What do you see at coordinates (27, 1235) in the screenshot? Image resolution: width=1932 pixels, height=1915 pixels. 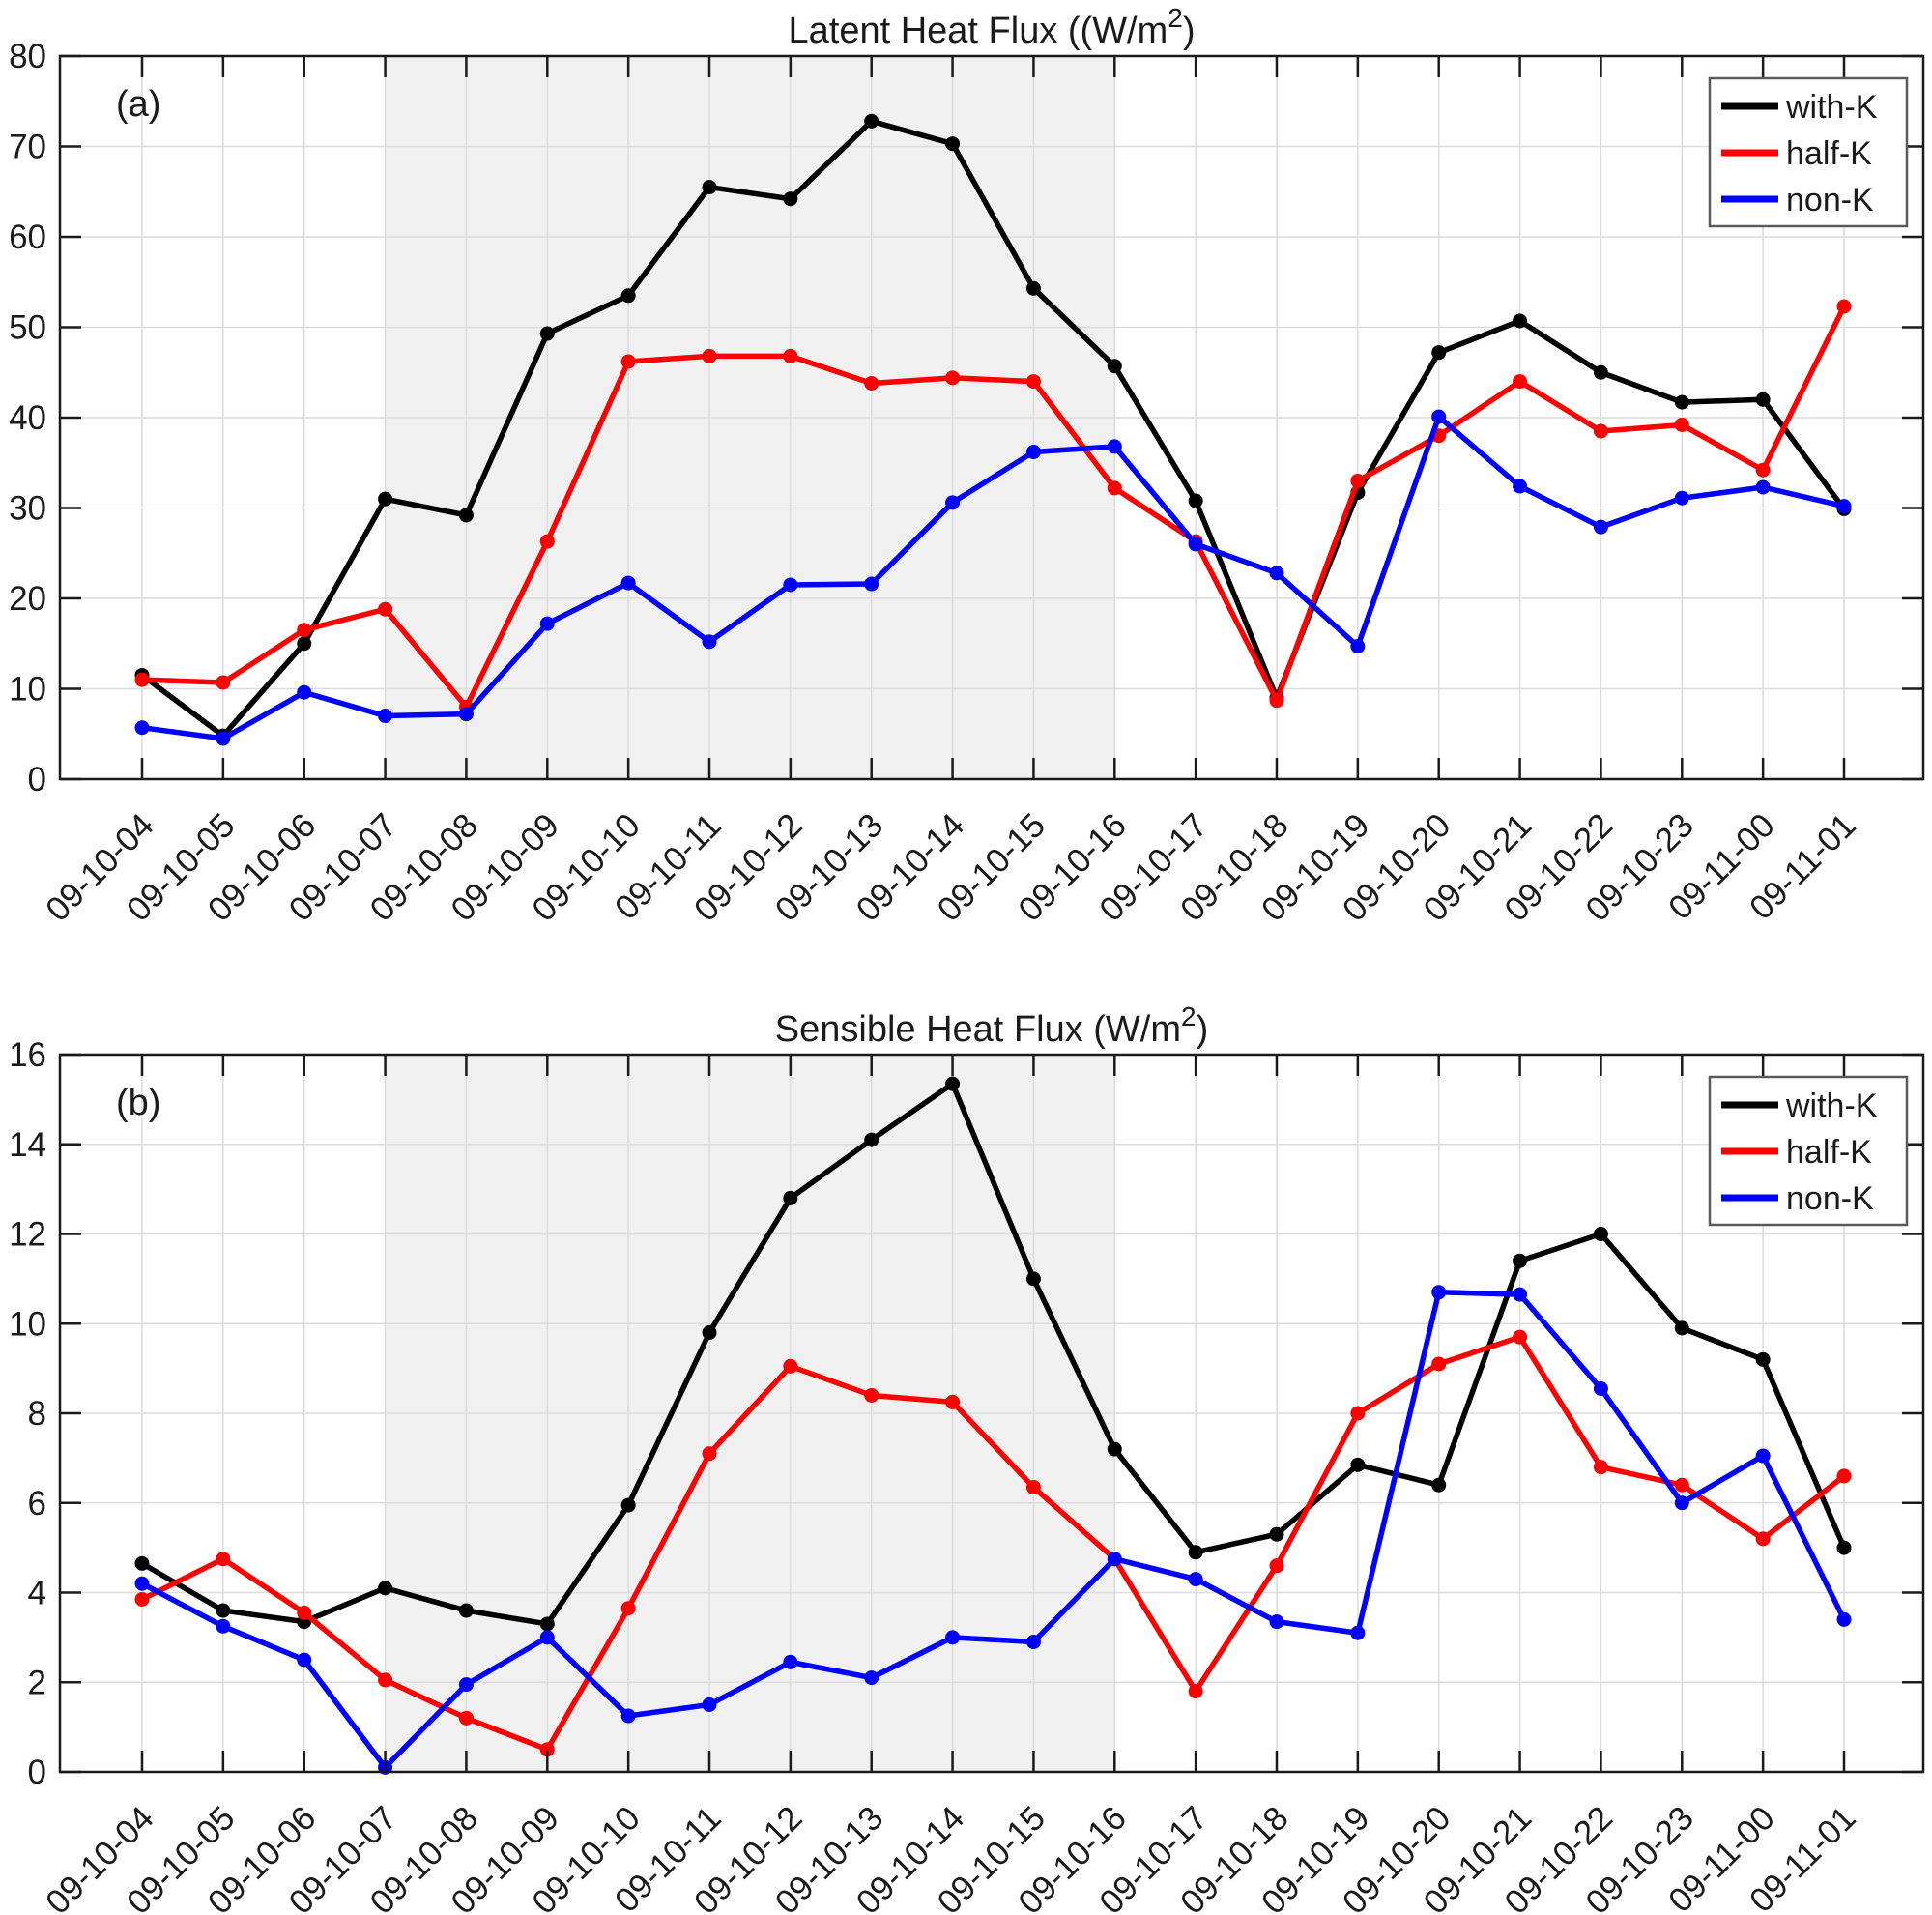 I see `y-tick-label: 12` at bounding box center [27, 1235].